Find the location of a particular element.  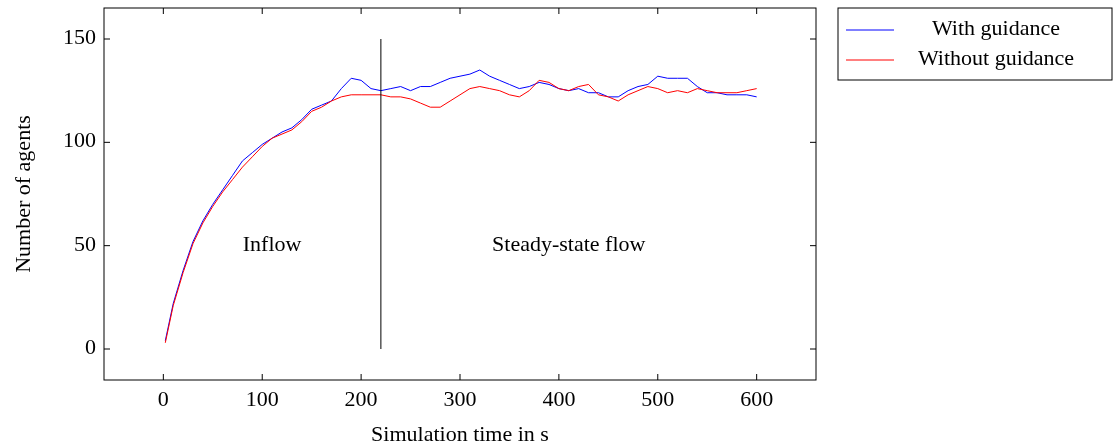

y-tick-label: 100 is located at coordinates (79, 140).